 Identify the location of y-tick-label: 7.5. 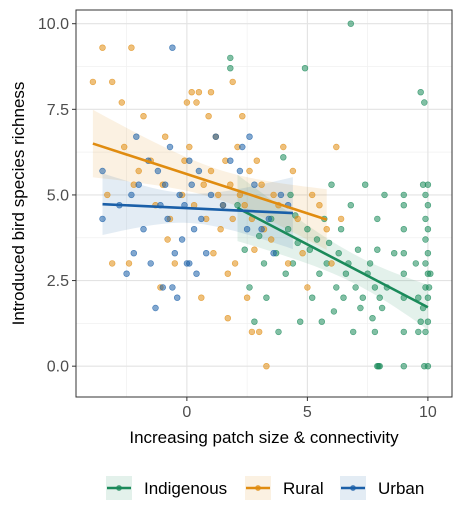
(58, 110).